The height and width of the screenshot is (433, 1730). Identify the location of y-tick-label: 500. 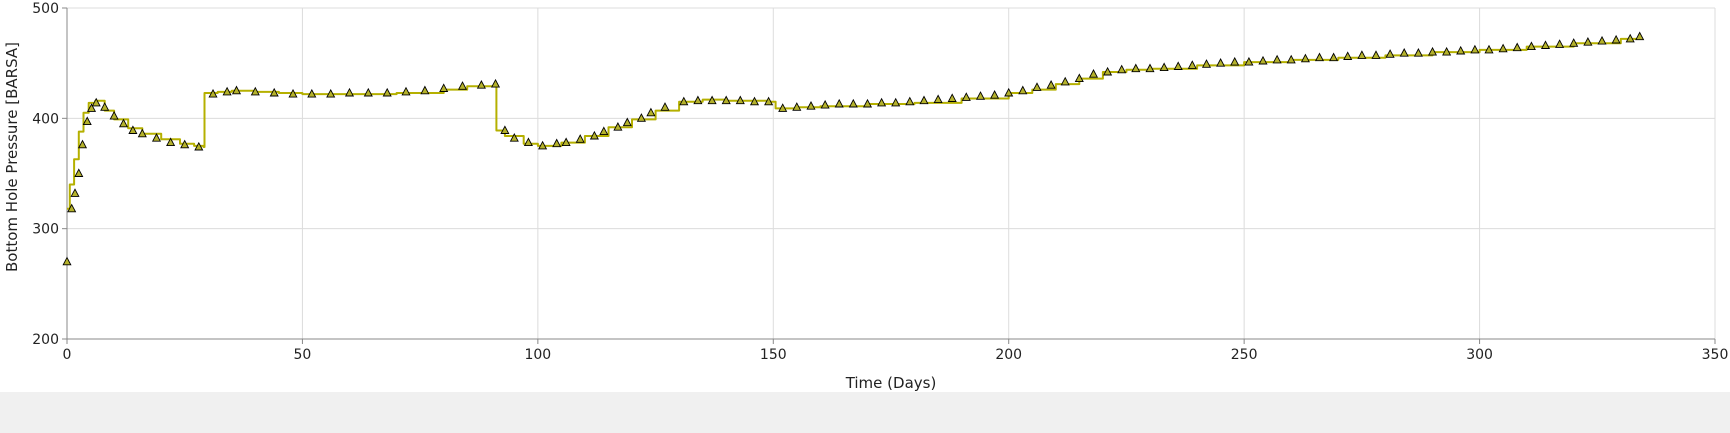
(45, 9).